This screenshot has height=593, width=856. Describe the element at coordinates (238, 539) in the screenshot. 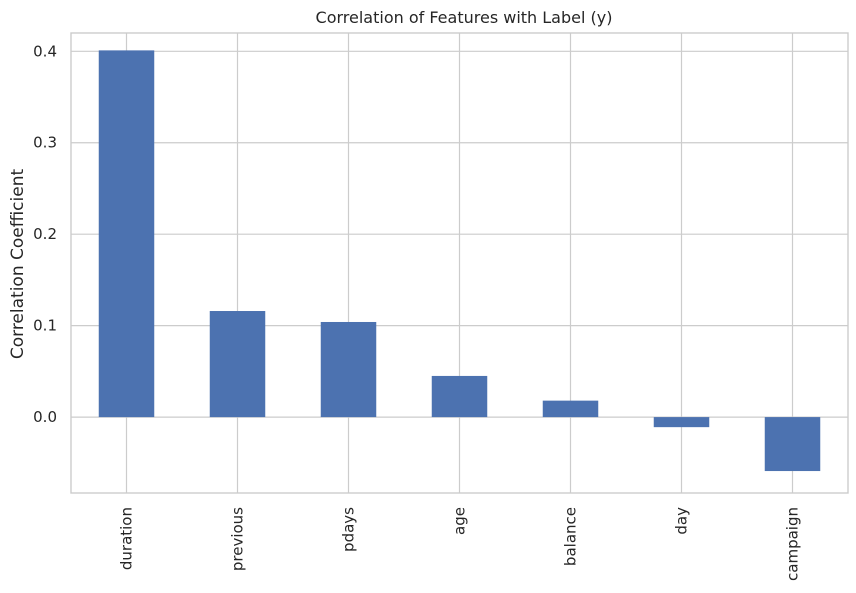

I see `x-tick-label: previous` at that location.